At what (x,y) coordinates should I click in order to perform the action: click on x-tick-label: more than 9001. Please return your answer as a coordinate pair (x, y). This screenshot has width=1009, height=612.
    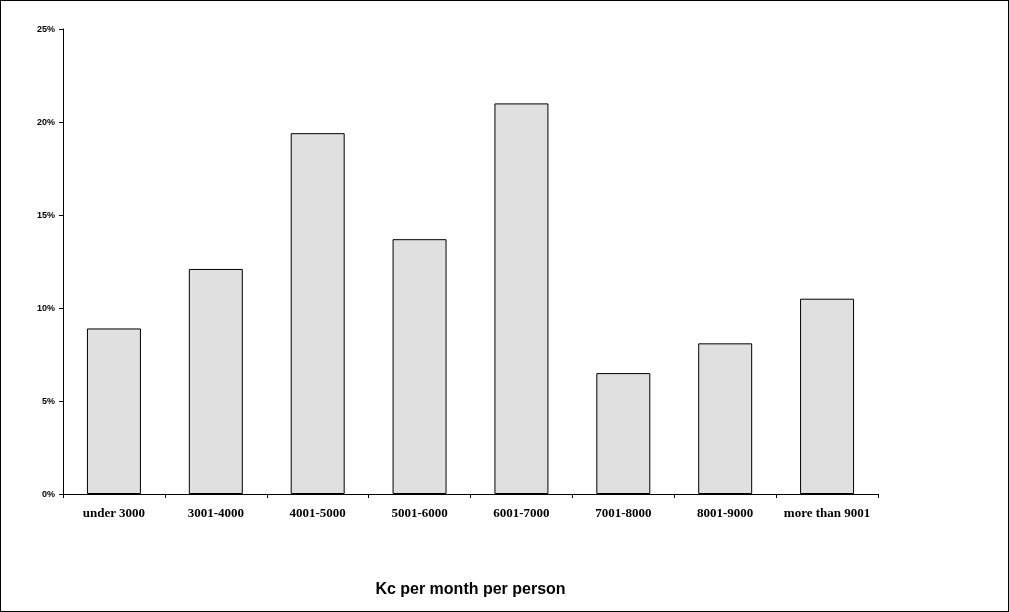
    Looking at the image, I should click on (827, 512).